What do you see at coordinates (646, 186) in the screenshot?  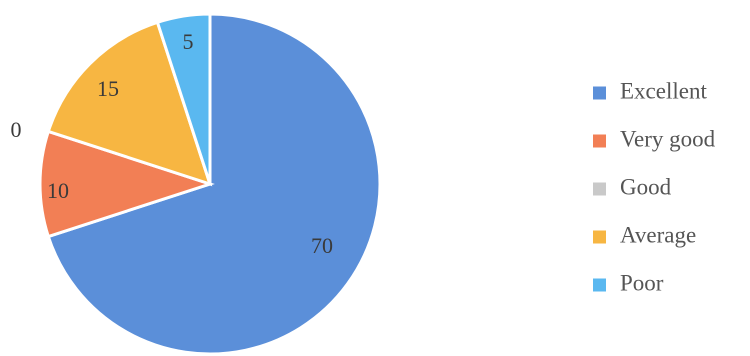 I see `legend-label-good: Good` at bounding box center [646, 186].